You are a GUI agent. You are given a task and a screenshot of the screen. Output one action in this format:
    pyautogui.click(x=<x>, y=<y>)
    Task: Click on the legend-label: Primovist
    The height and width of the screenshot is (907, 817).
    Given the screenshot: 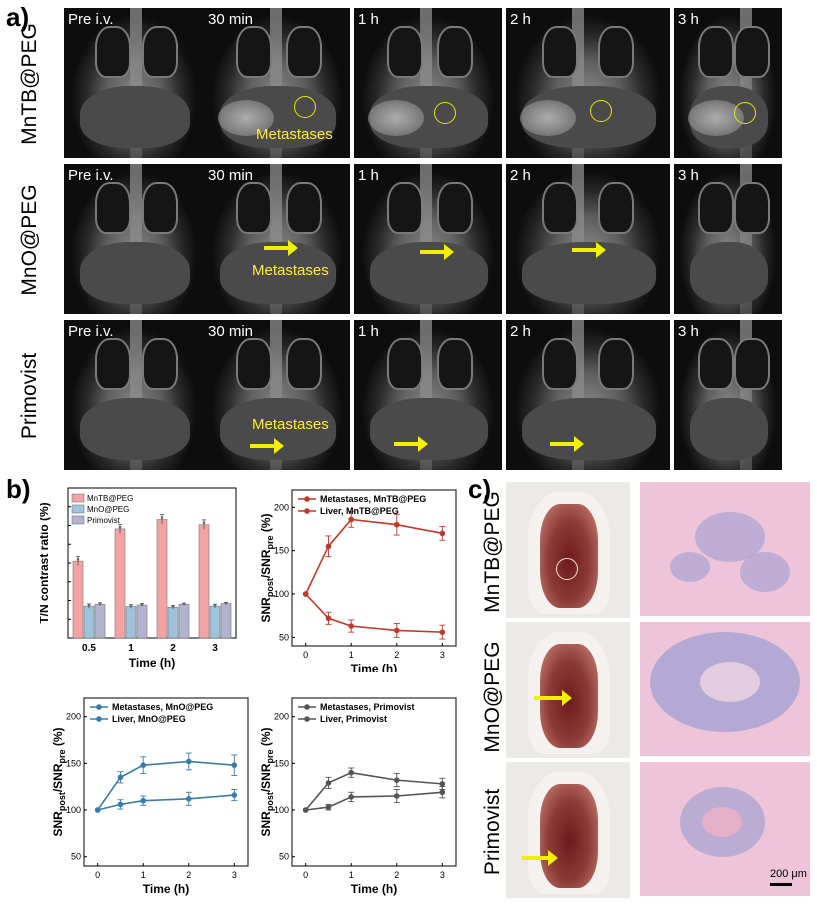 What is the action you would take?
    pyautogui.click(x=104, y=520)
    